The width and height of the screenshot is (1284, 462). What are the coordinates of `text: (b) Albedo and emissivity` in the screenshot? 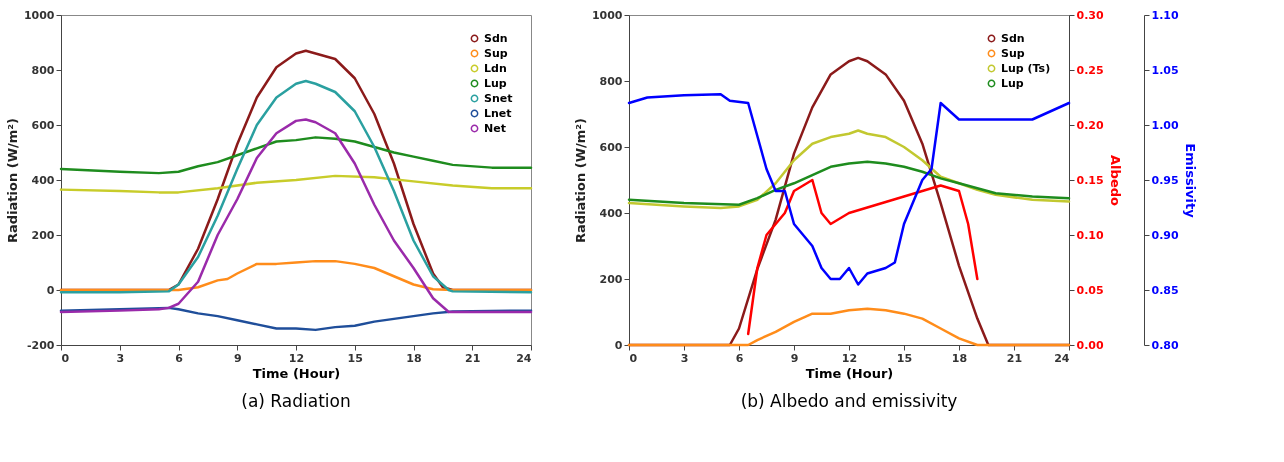 It's located at (849, 401).